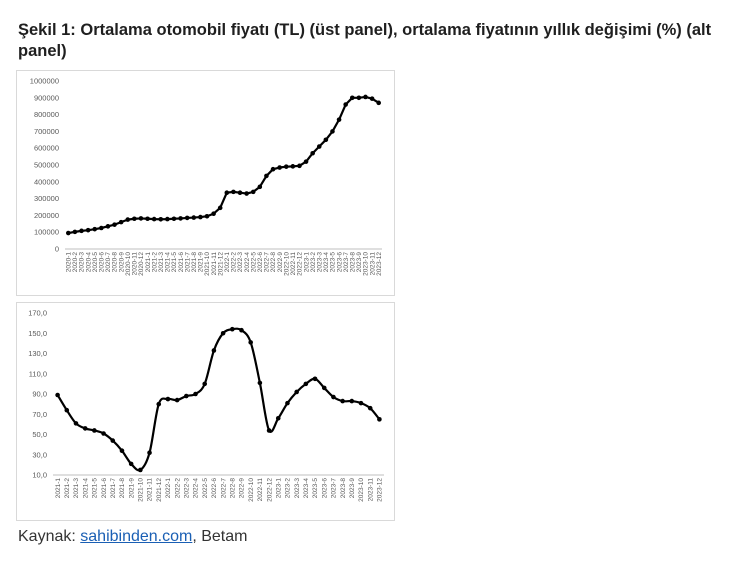 This screenshot has width=750, height=565. Describe the element at coordinates (343, 488) in the screenshot. I see `x-tick-label: 2023-8` at that location.